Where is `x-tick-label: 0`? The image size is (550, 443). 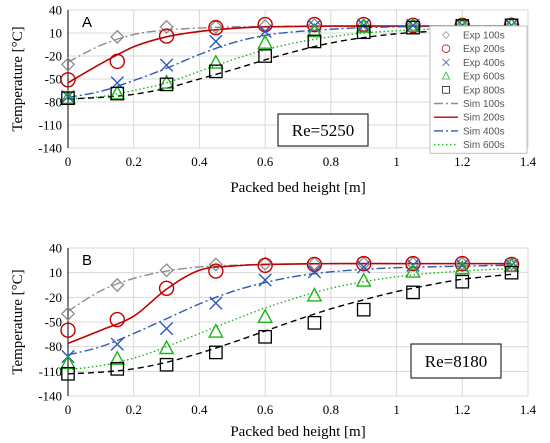 x-tick-label: 0 is located at coordinates (68, 161).